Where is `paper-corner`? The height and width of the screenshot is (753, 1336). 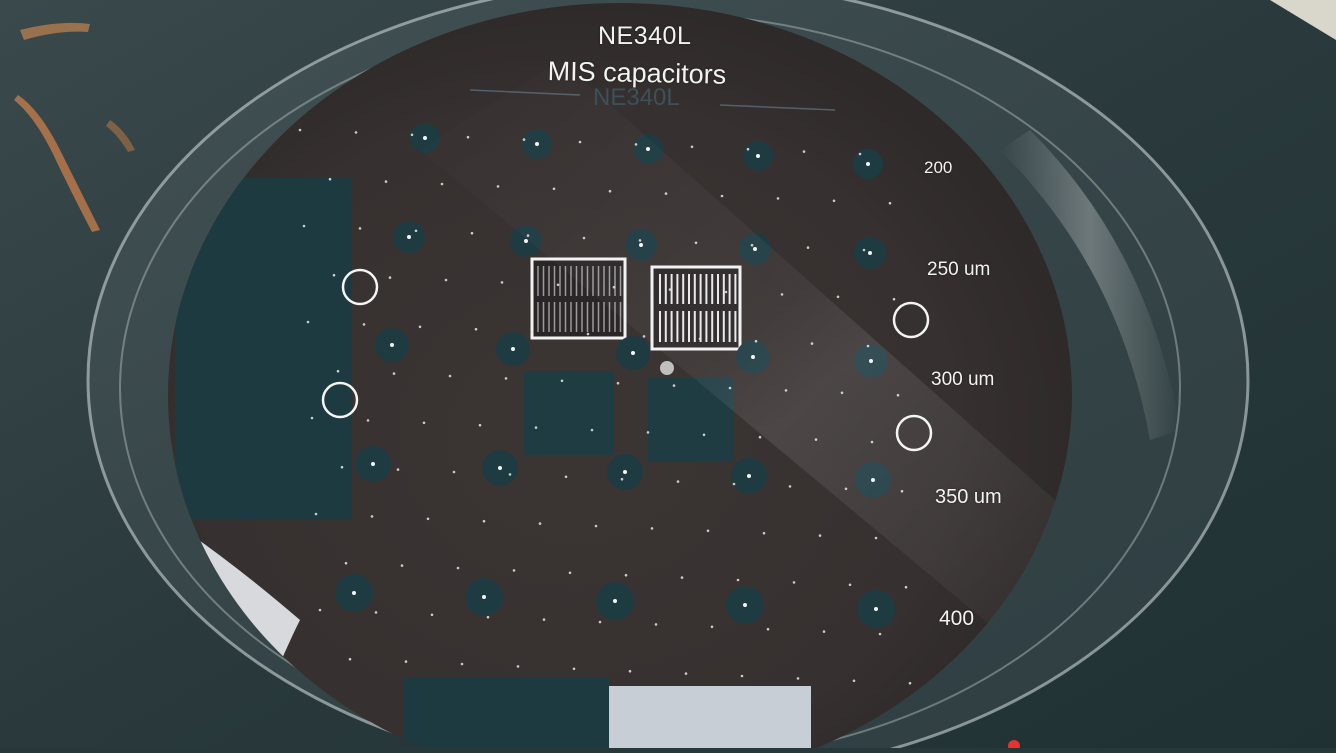 paper-corner is located at coordinates (1303, 20).